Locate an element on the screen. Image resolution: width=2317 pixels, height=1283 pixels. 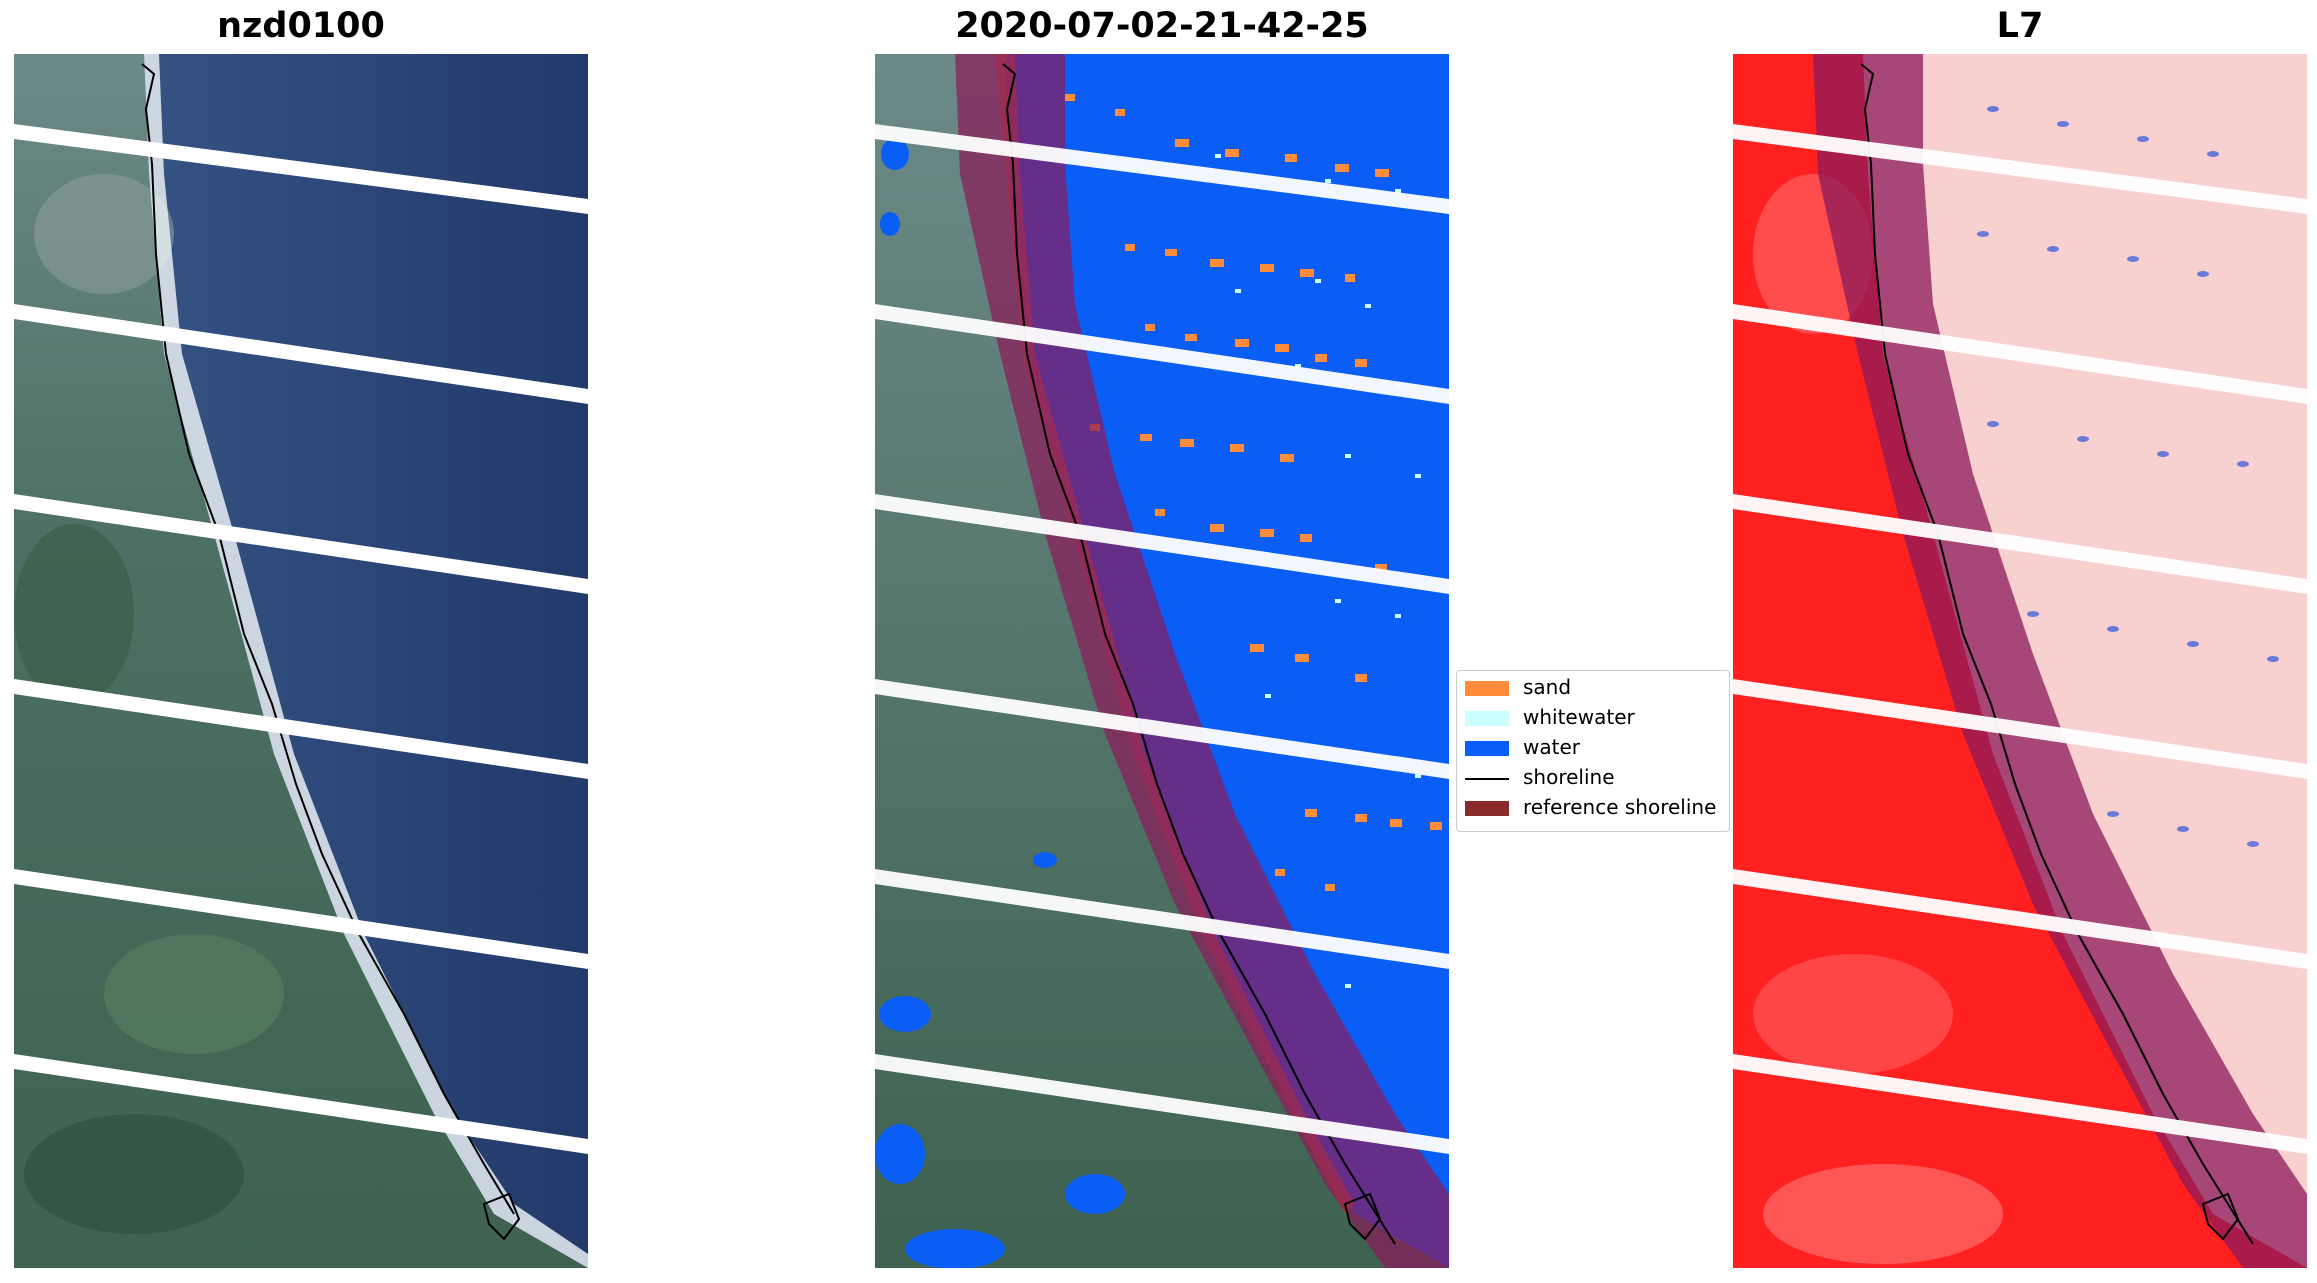
whitewater-swatch is located at coordinates (1487, 718).